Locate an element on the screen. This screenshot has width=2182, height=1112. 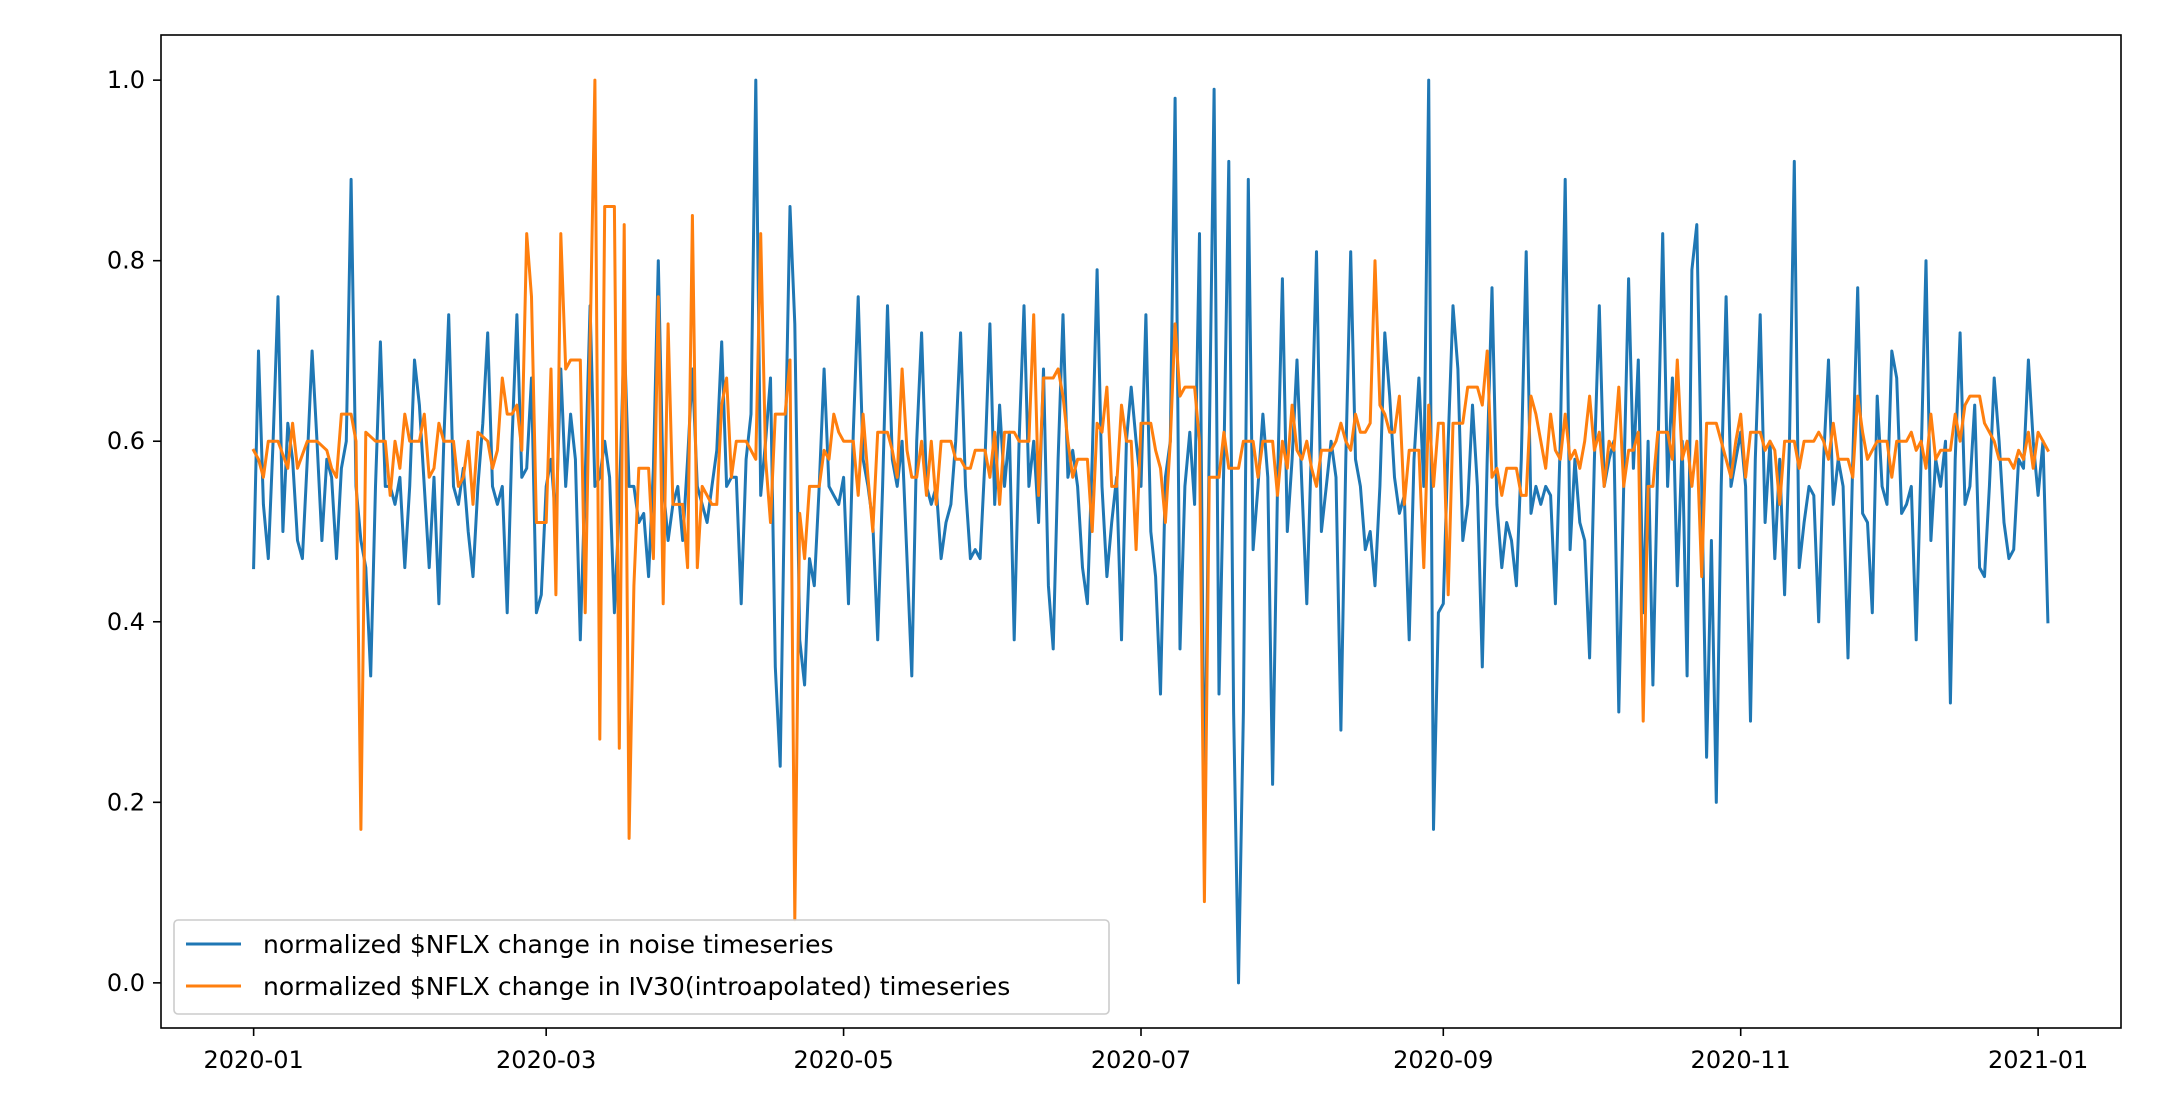
x-tick-label: 2020-05 is located at coordinates (843, 1060).